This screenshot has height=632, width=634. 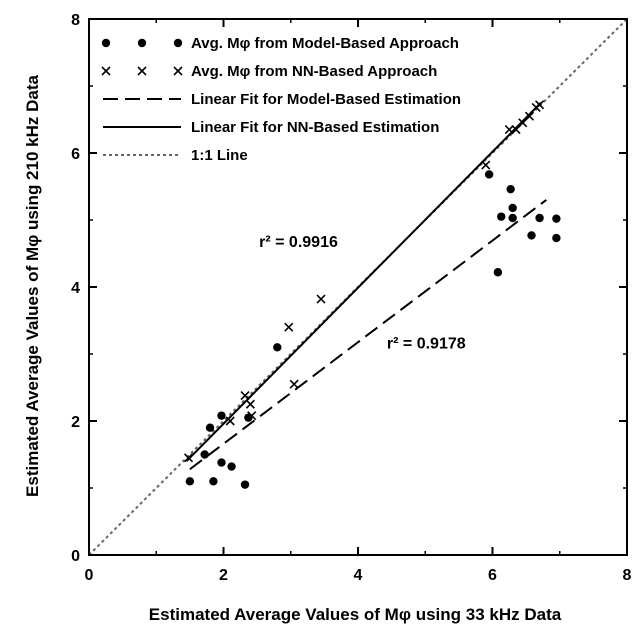 I want to click on r-squared-annotation: r² = 0.9178, so click(x=426, y=344).